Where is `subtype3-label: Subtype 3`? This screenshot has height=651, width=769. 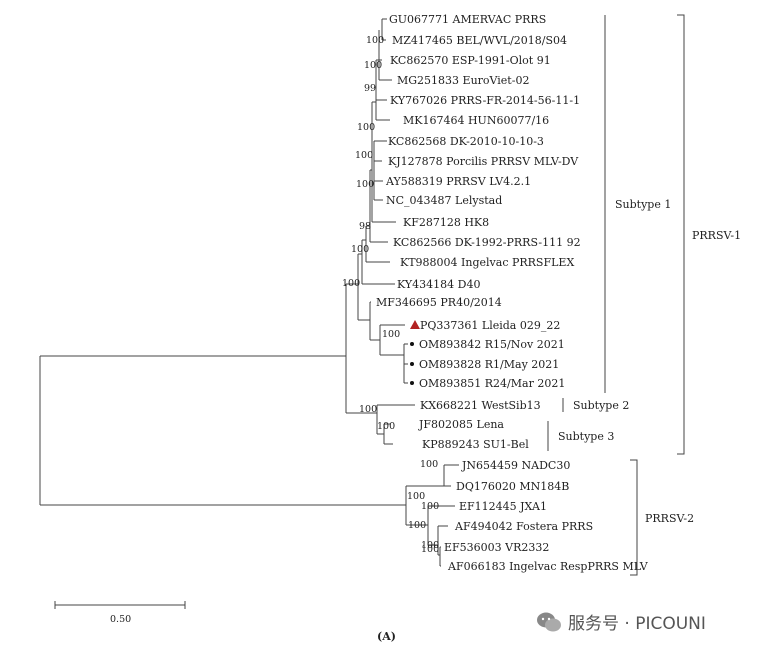
subtype3-label: Subtype 3 is located at coordinates (586, 436).